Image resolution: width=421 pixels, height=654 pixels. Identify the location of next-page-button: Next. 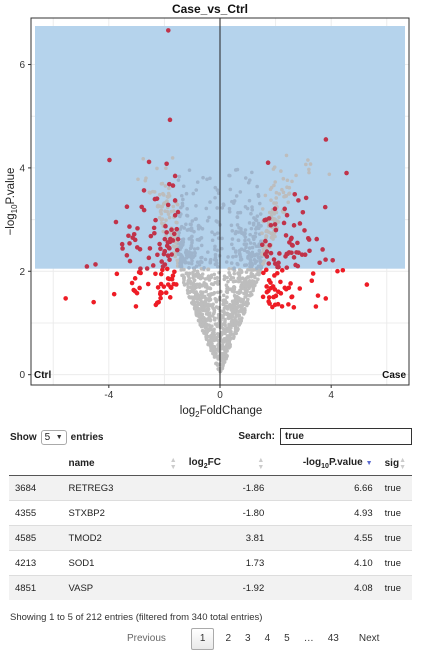
(369, 638).